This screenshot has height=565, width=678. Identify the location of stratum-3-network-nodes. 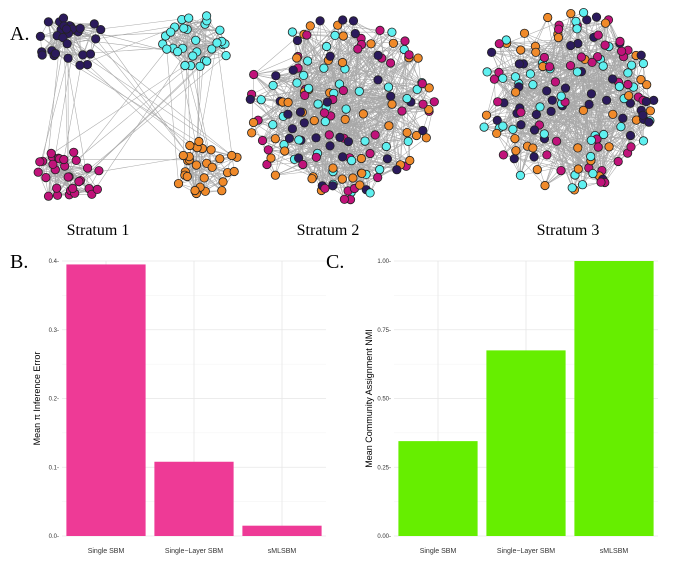
(569, 101).